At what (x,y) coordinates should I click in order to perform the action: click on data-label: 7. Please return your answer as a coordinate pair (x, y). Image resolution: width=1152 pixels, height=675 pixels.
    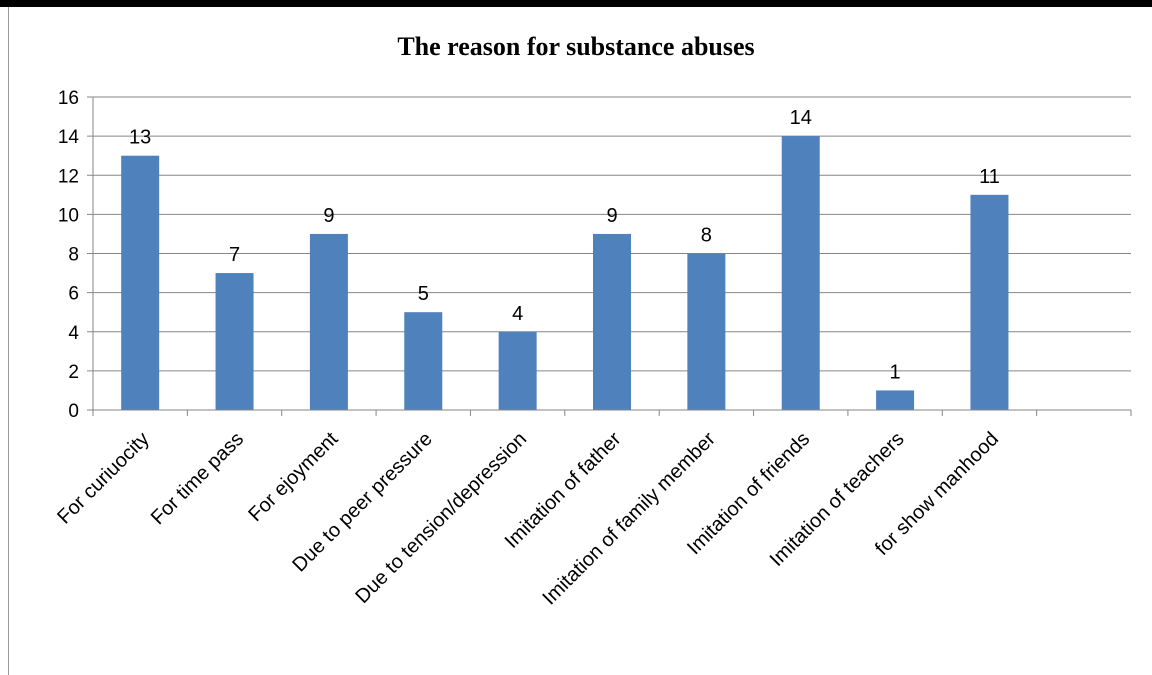
    Looking at the image, I should click on (234, 255).